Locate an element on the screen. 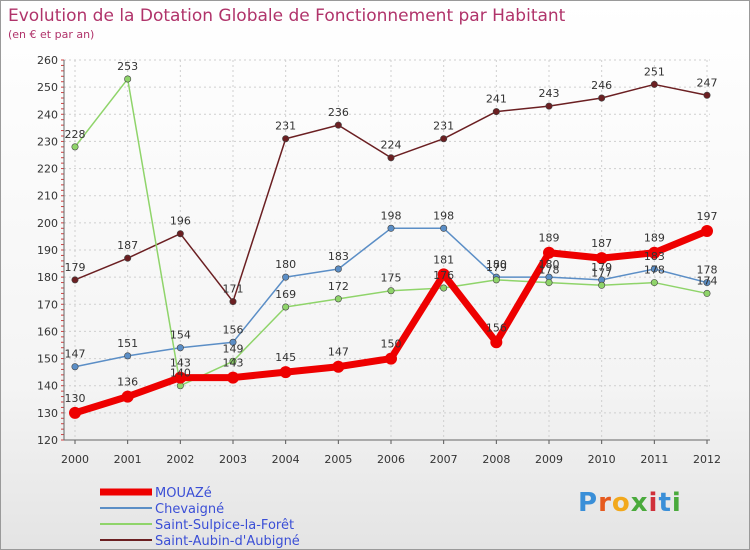  logo-letter: o is located at coordinates (621, 503).